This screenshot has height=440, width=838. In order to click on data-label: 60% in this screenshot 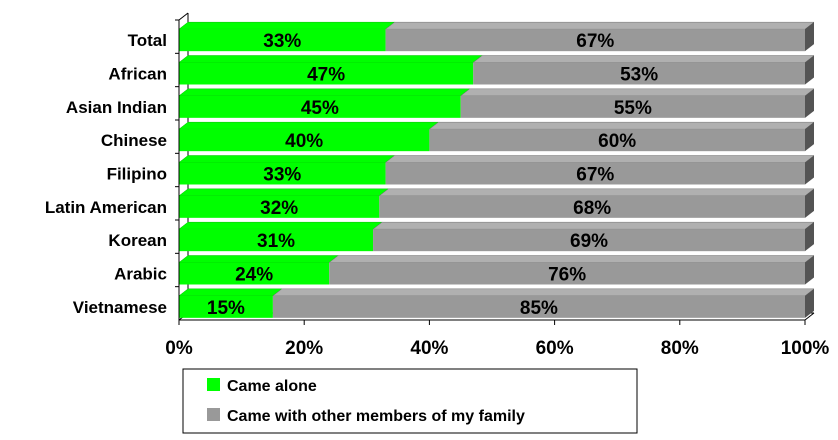, I will do `click(617, 141)`.